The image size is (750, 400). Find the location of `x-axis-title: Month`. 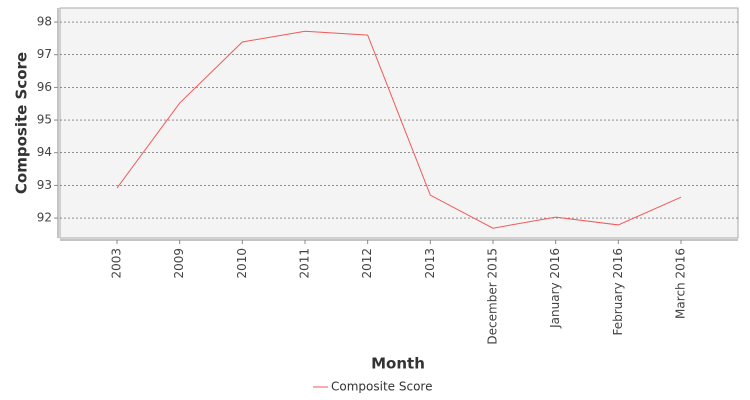

x-axis-title: Month is located at coordinates (398, 364).